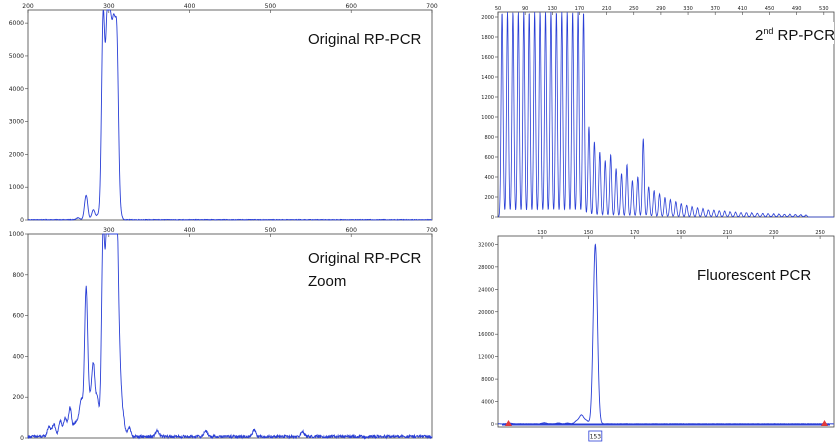 The image size is (838, 445). What do you see at coordinates (797, 9) in the screenshot?
I see `x-tick-label: 490` at bounding box center [797, 9].